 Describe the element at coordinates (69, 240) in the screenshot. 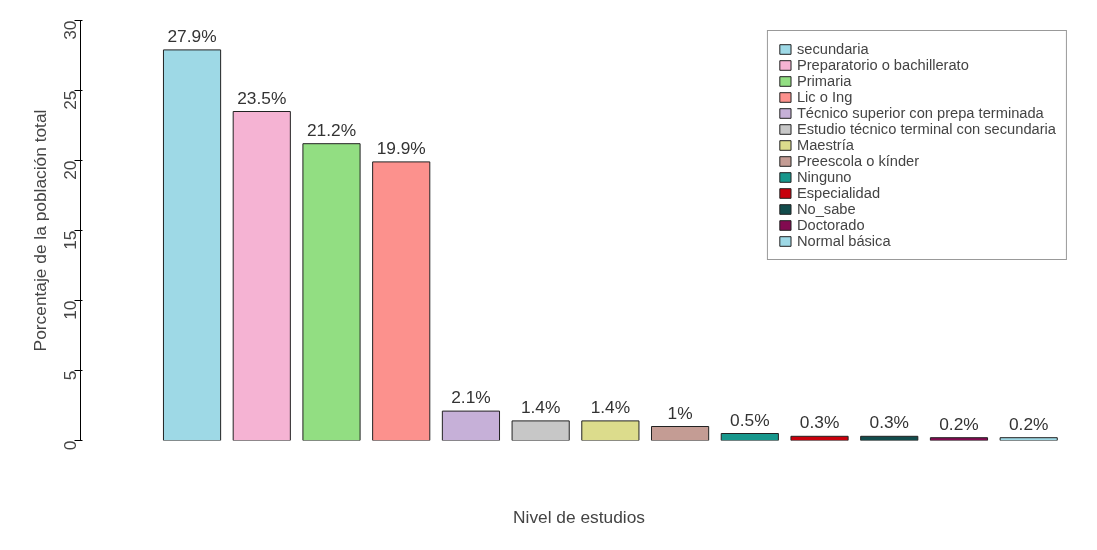

I see `y-tick-label: 15` at that location.